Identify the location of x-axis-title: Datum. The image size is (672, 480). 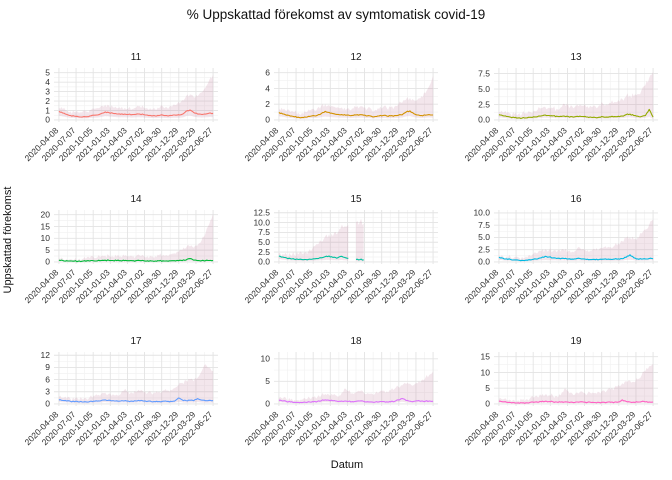
(347, 465).